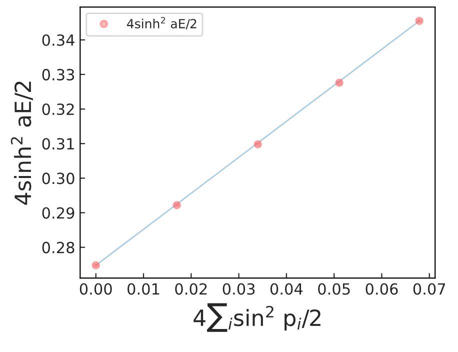 The image size is (458, 352). What do you see at coordinates (58, 144) in the screenshot?
I see `y-tick-label: 0.31` at bounding box center [58, 144].